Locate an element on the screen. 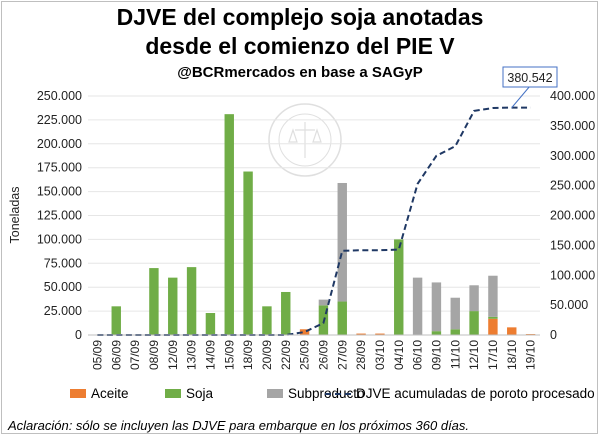  x-tick-label: 18/09 is located at coordinates (248, 355).